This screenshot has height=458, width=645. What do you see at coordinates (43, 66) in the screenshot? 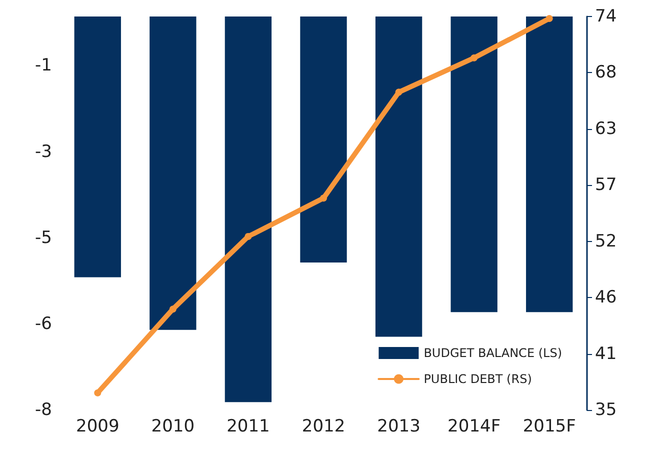
I see `y-tick-label: -1` at bounding box center [43, 66].